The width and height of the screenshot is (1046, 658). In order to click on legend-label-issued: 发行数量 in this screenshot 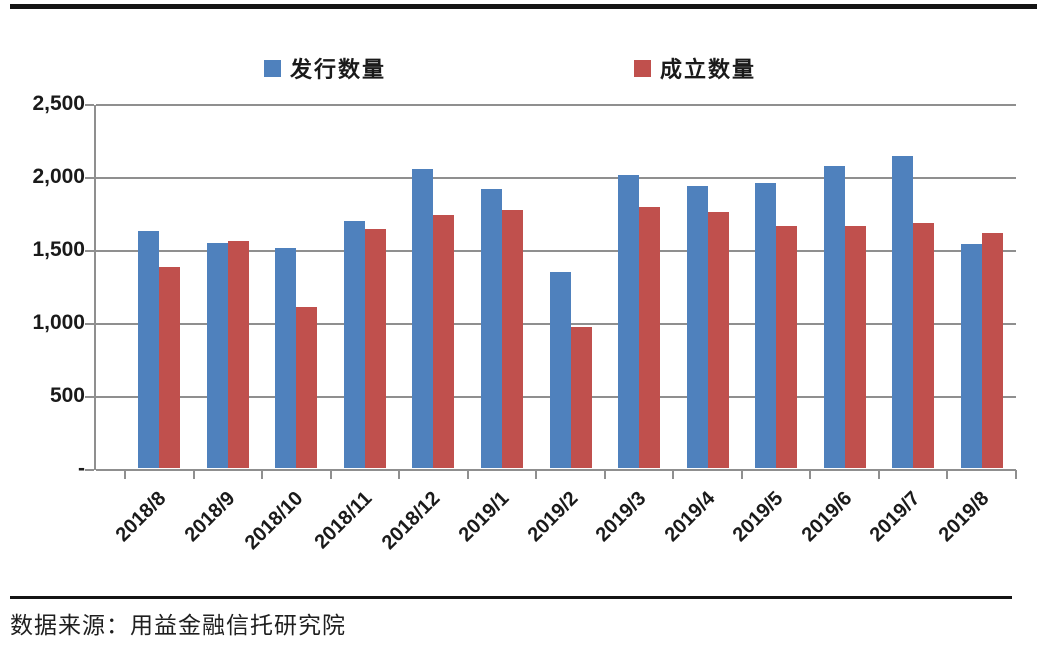, I will do `click(337, 69)`.